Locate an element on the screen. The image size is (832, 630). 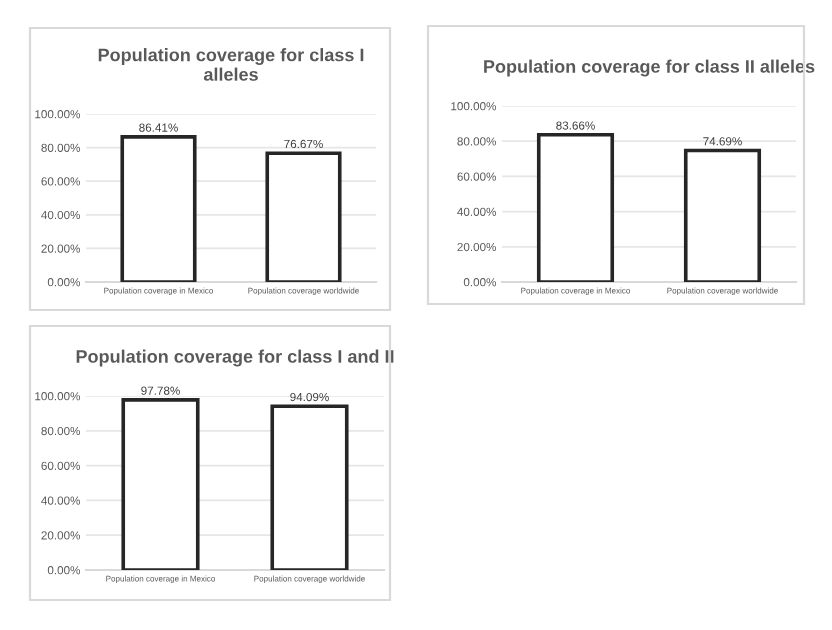
chart-title: Population coverage for class II alleles is located at coordinates (649, 68).